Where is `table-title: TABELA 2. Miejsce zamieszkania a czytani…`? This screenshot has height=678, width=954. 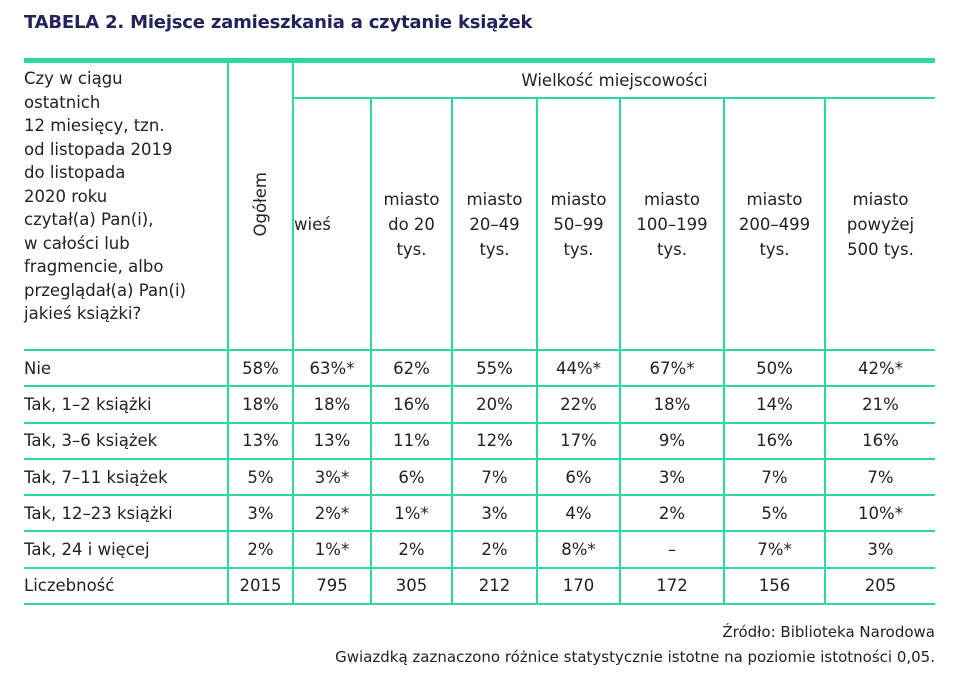
table-title: TABELA 2. Miejsce zamieszkania a czytani… is located at coordinates (278, 22).